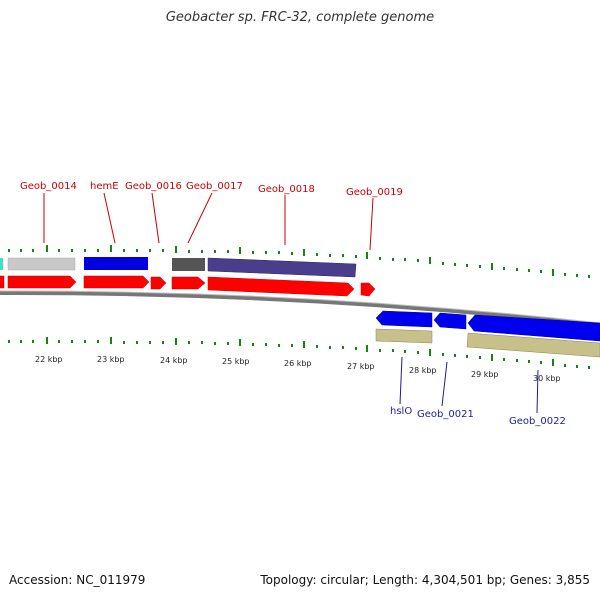 This screenshot has width=600, height=600. I want to click on genome-backbone, so click(300, 308).